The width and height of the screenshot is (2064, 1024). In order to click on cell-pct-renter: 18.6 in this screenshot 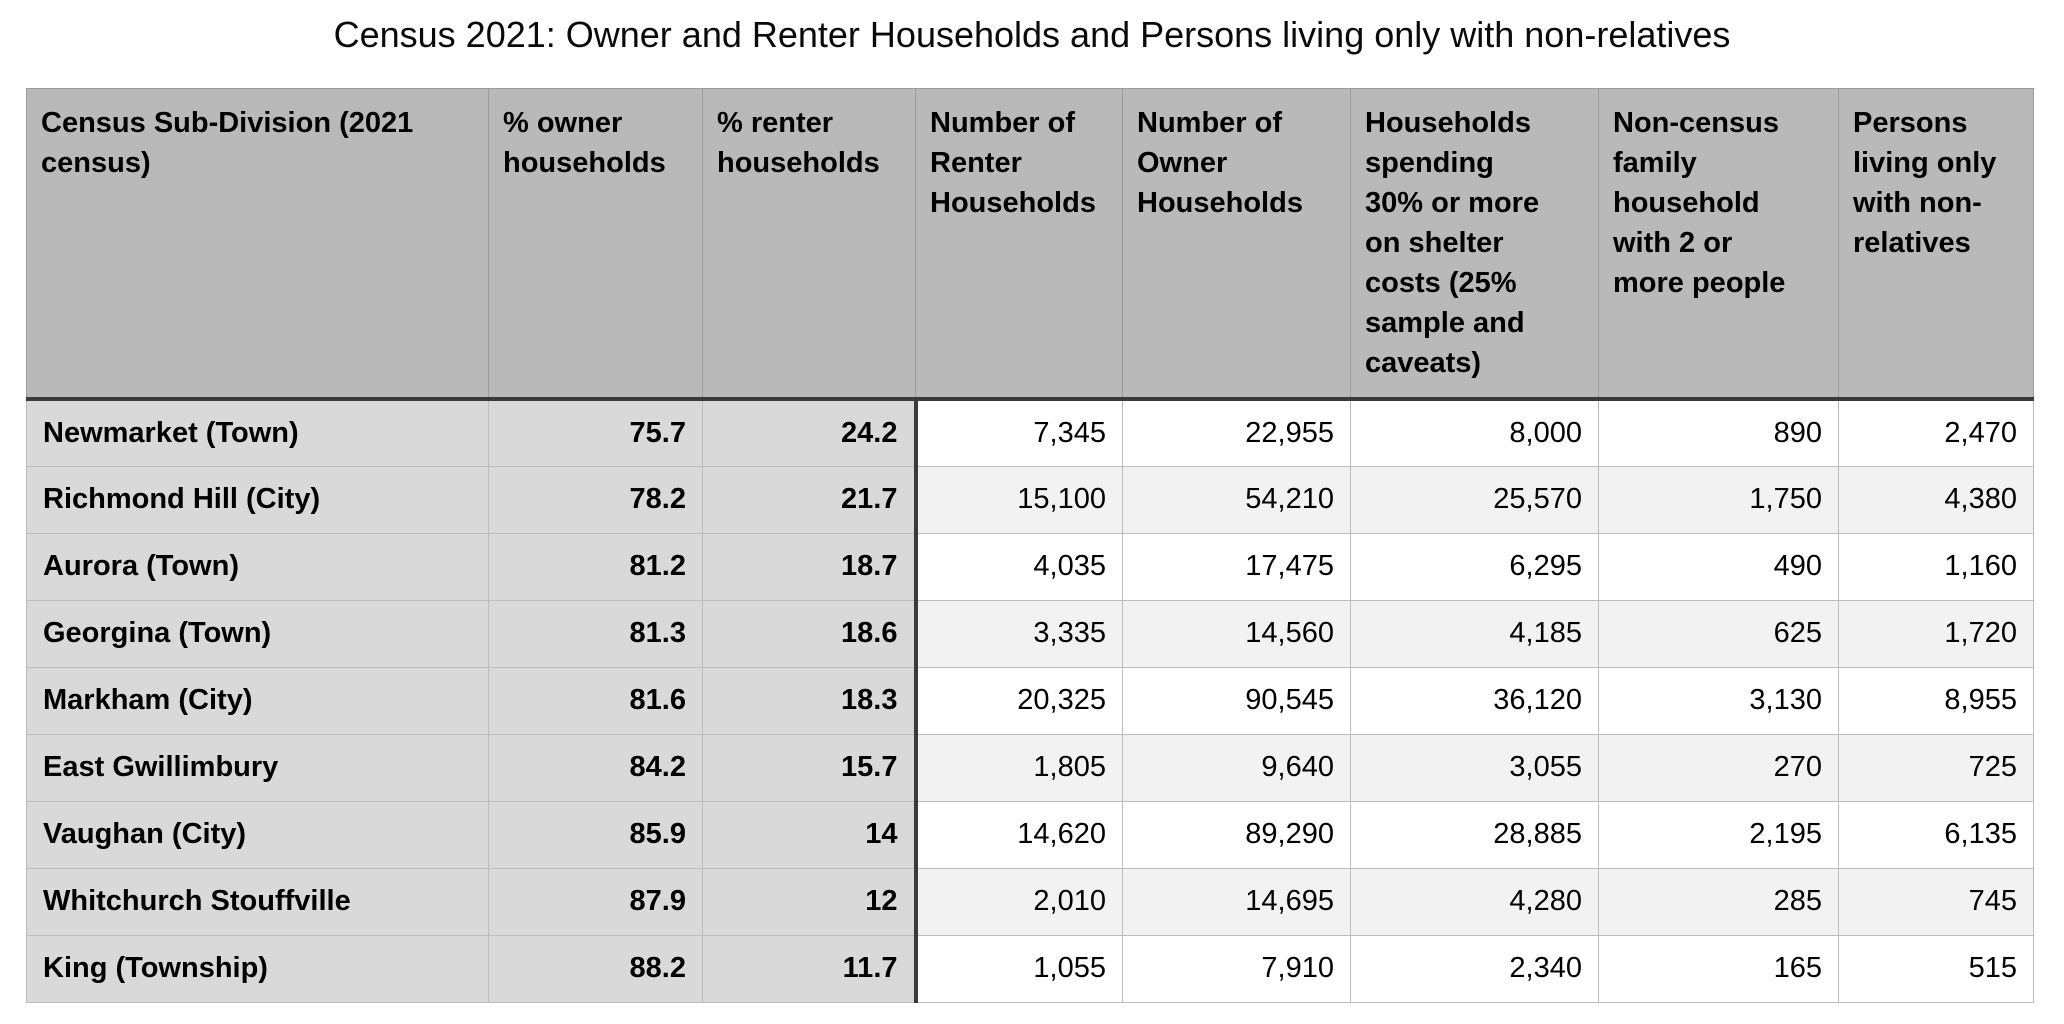, I will do `click(810, 633)`.